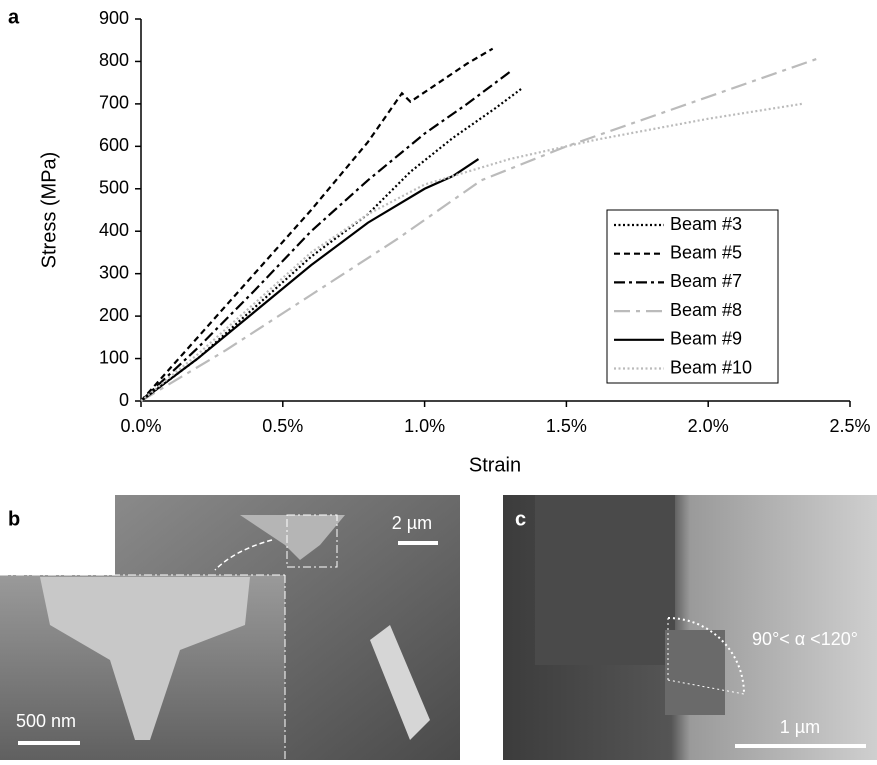  What do you see at coordinates (708, 426) in the screenshot?
I see `x-tick-label: 2.0%` at bounding box center [708, 426].